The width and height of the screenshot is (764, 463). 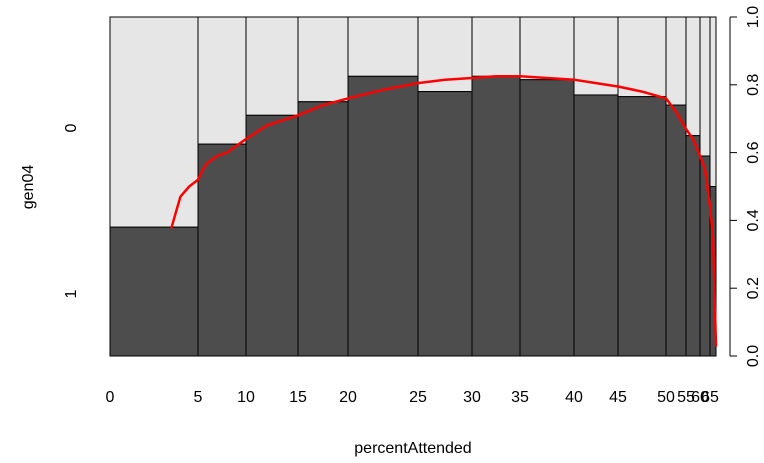 I want to click on x-tick-label: 20, so click(x=348, y=397).